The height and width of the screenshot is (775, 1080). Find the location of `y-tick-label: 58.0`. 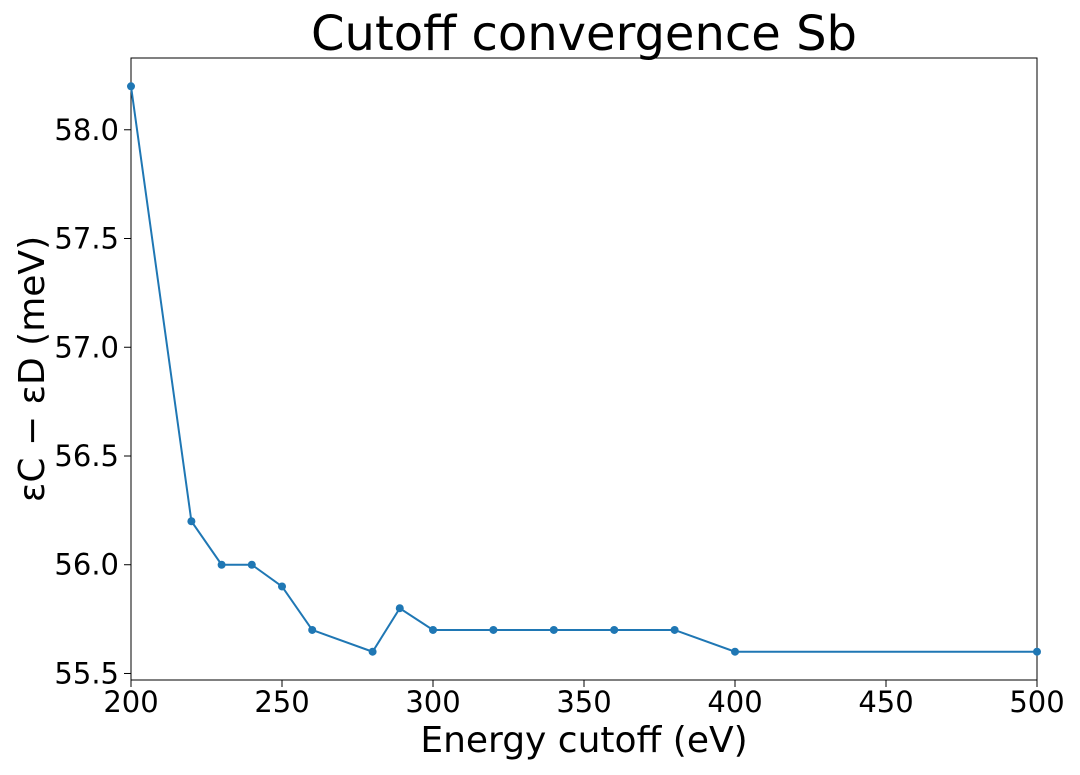

y-tick-label: 58.0 is located at coordinates (86, 130).